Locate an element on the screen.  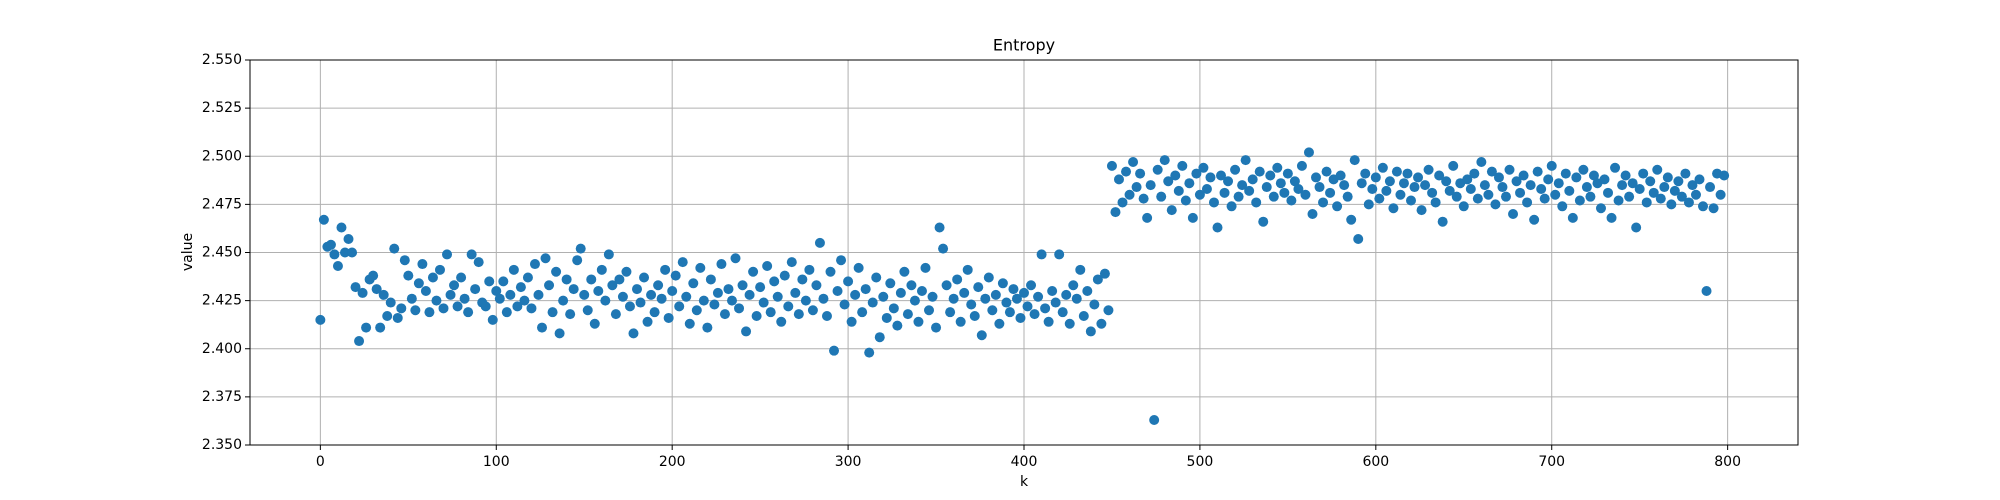
y-axis-label: value is located at coordinates (188, 252).